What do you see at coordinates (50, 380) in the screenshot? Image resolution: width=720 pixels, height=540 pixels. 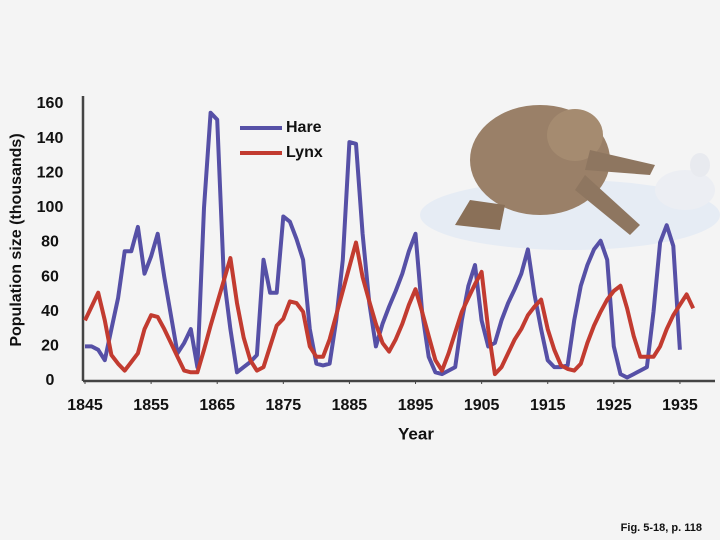 I see `y-tick-label: 0` at bounding box center [50, 380].